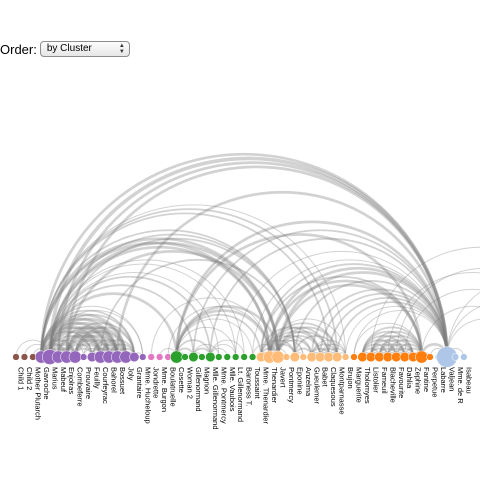  Describe the element at coordinates (370, 357) in the screenshot. I see `node-listolier` at that location.